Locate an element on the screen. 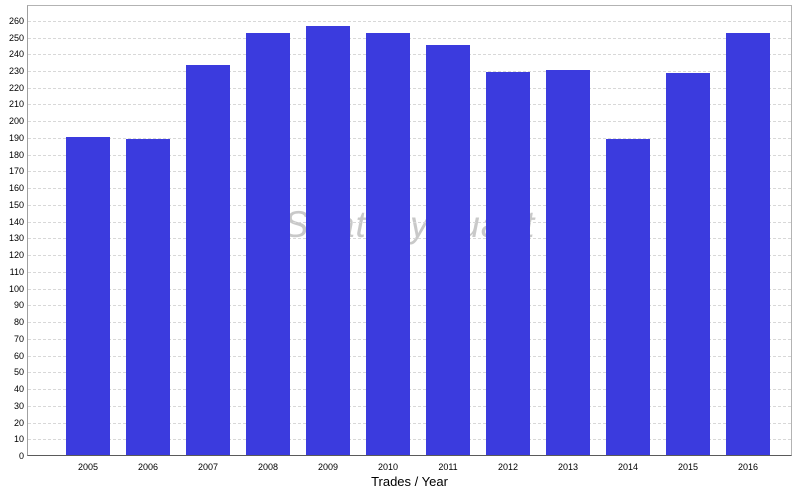 The height and width of the screenshot is (500, 800). y-tick-label-0: 0 is located at coordinates (21, 456).